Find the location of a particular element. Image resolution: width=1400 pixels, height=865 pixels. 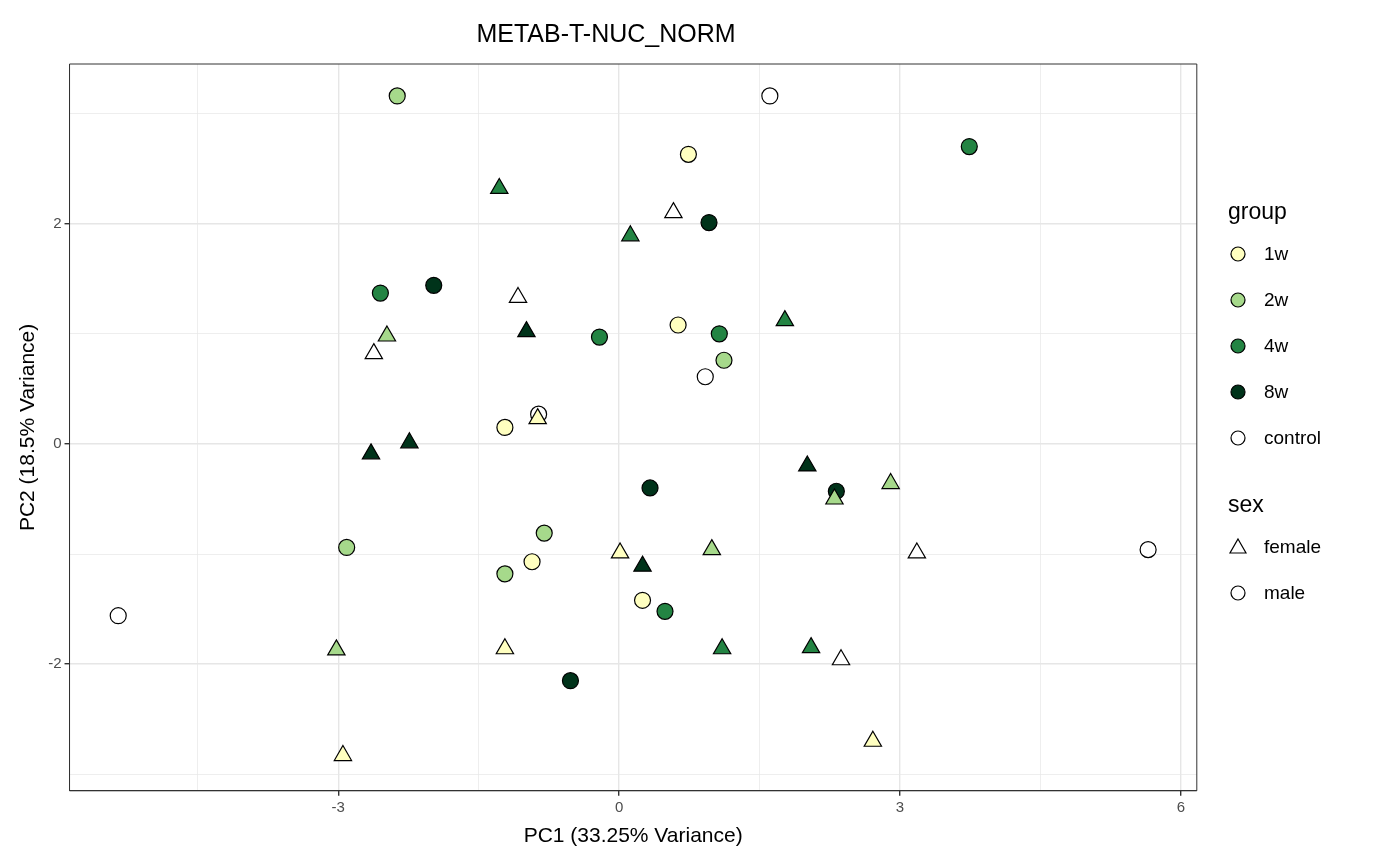

chart-title: METAB-T-NUC_NORM is located at coordinates (606, 32).